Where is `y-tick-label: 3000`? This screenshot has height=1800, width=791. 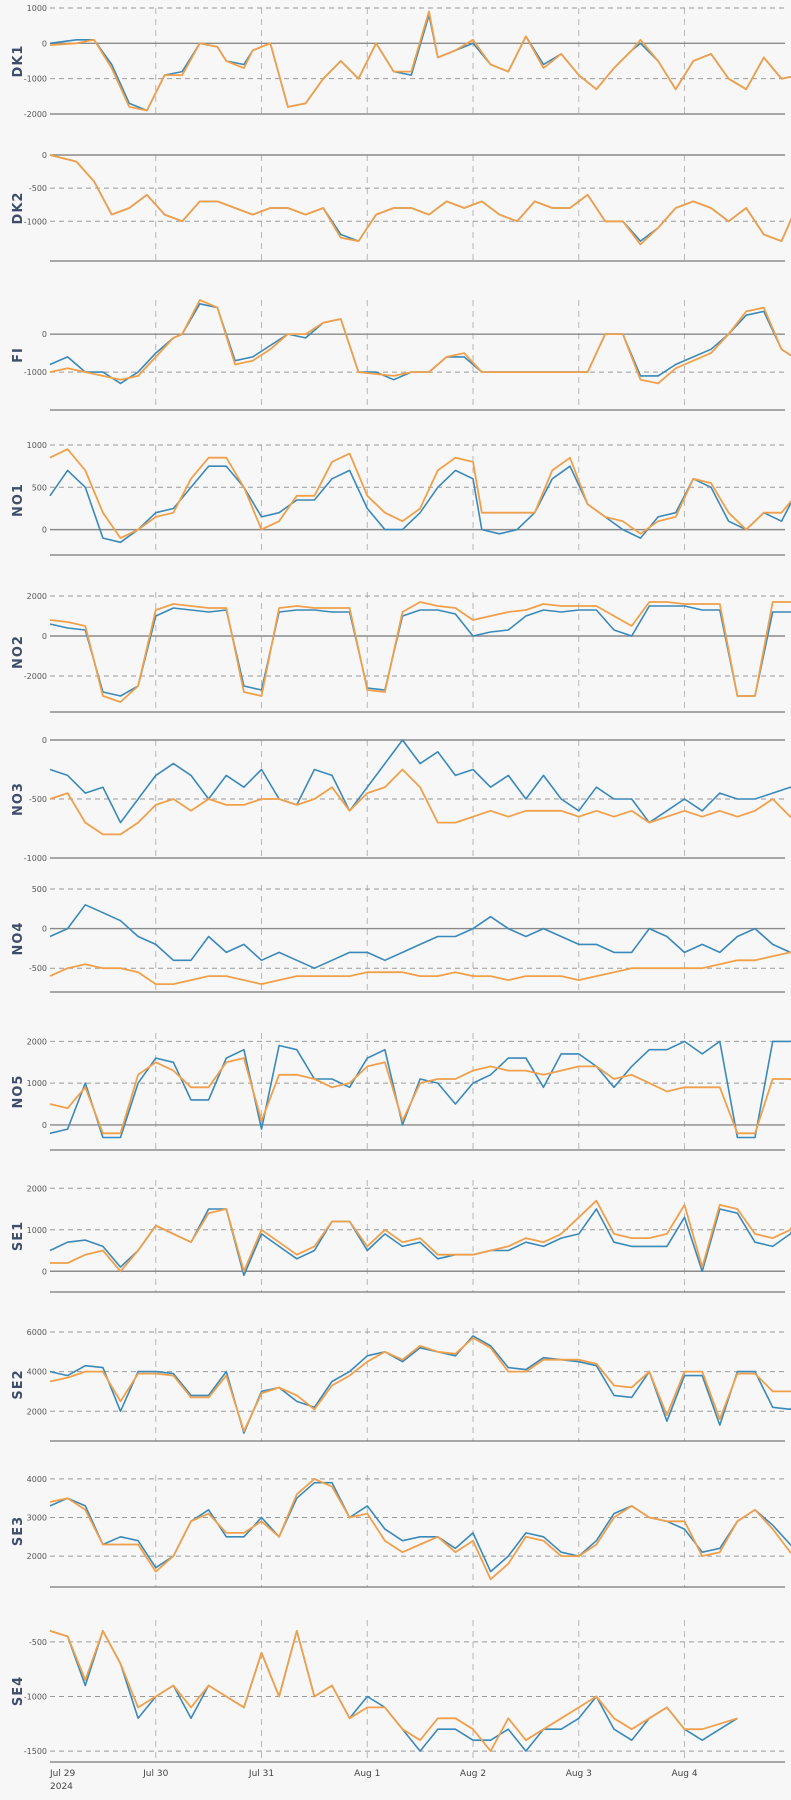 y-tick-label: 3000 is located at coordinates (37, 1517).